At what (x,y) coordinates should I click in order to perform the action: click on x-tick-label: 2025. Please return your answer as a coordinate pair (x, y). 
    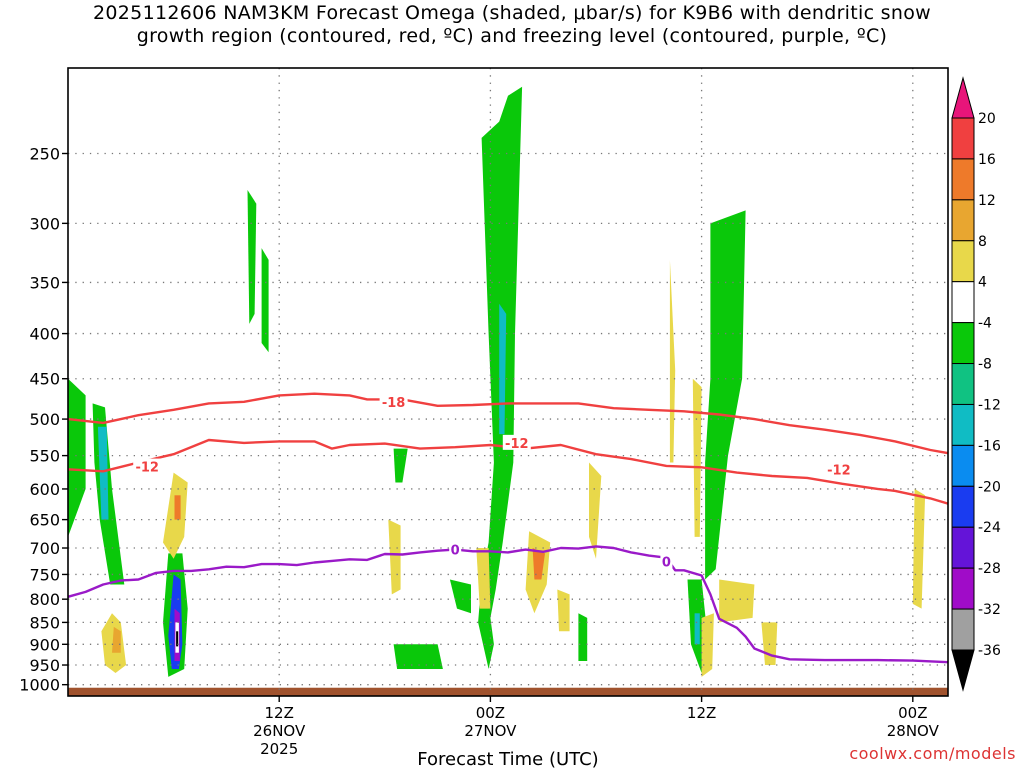
    Looking at the image, I should click on (279, 749).